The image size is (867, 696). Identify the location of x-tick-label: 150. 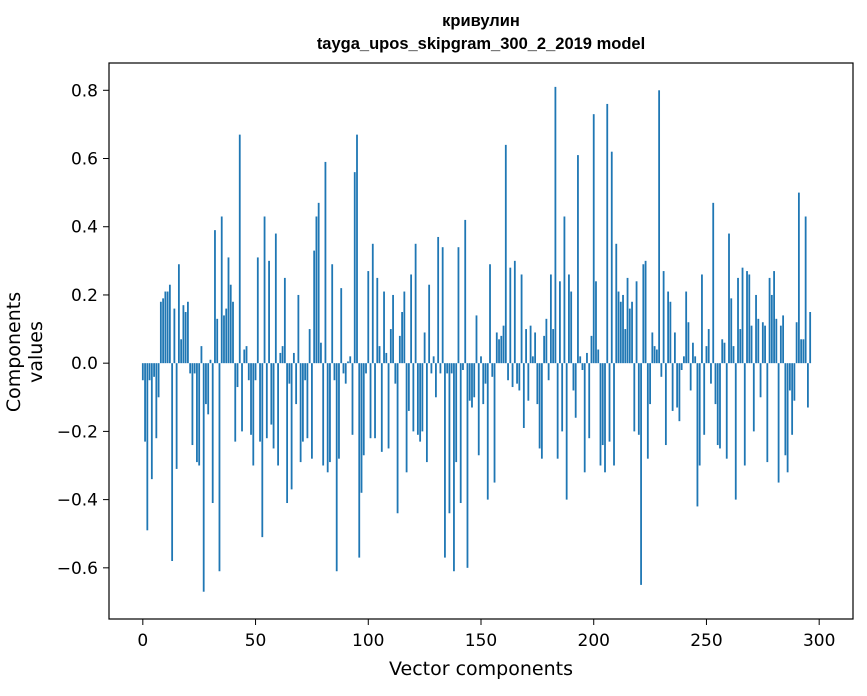
(481, 641).